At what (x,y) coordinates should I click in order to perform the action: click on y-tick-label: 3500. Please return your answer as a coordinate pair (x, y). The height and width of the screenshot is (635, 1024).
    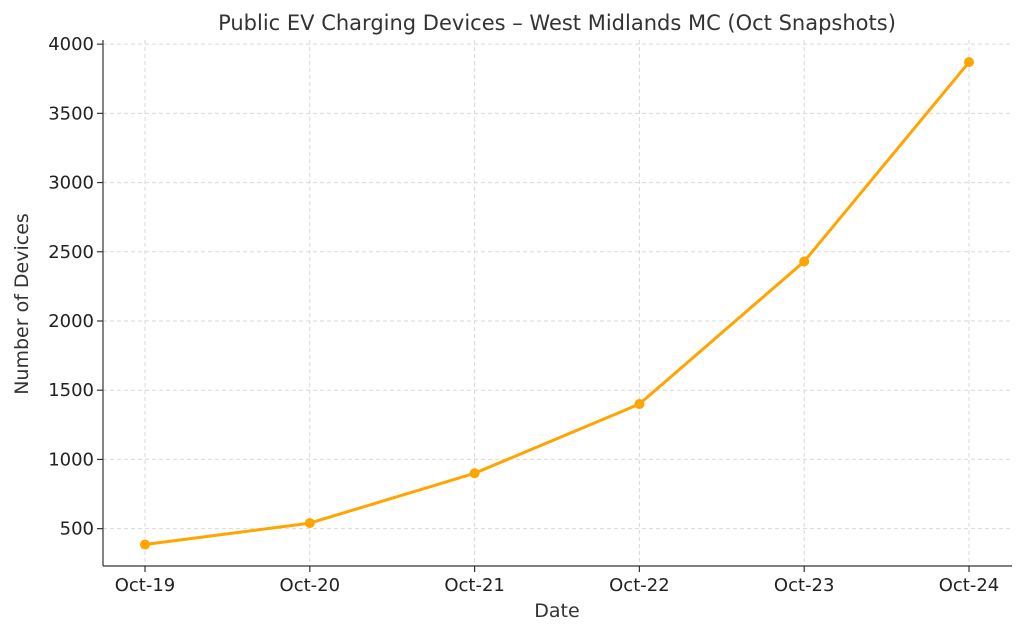
    Looking at the image, I should click on (71, 113).